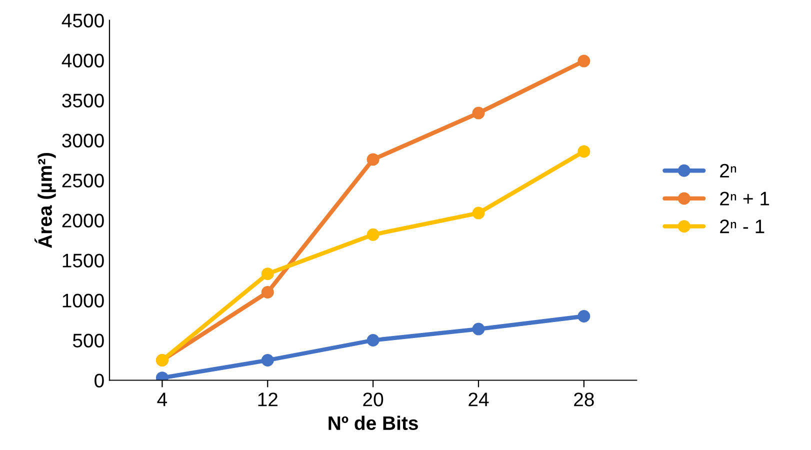  I want to click on y-tick-label: 4500, so click(83, 21).